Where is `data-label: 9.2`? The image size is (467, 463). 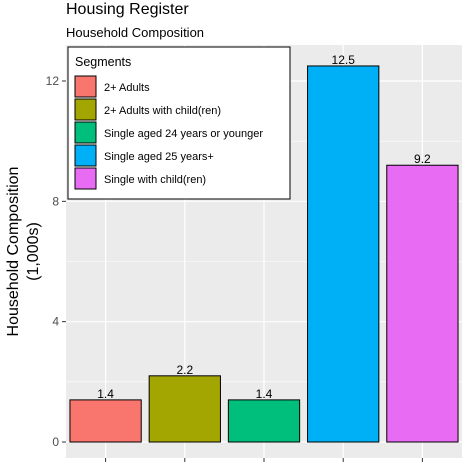
data-label: 9.2 is located at coordinates (422, 159).